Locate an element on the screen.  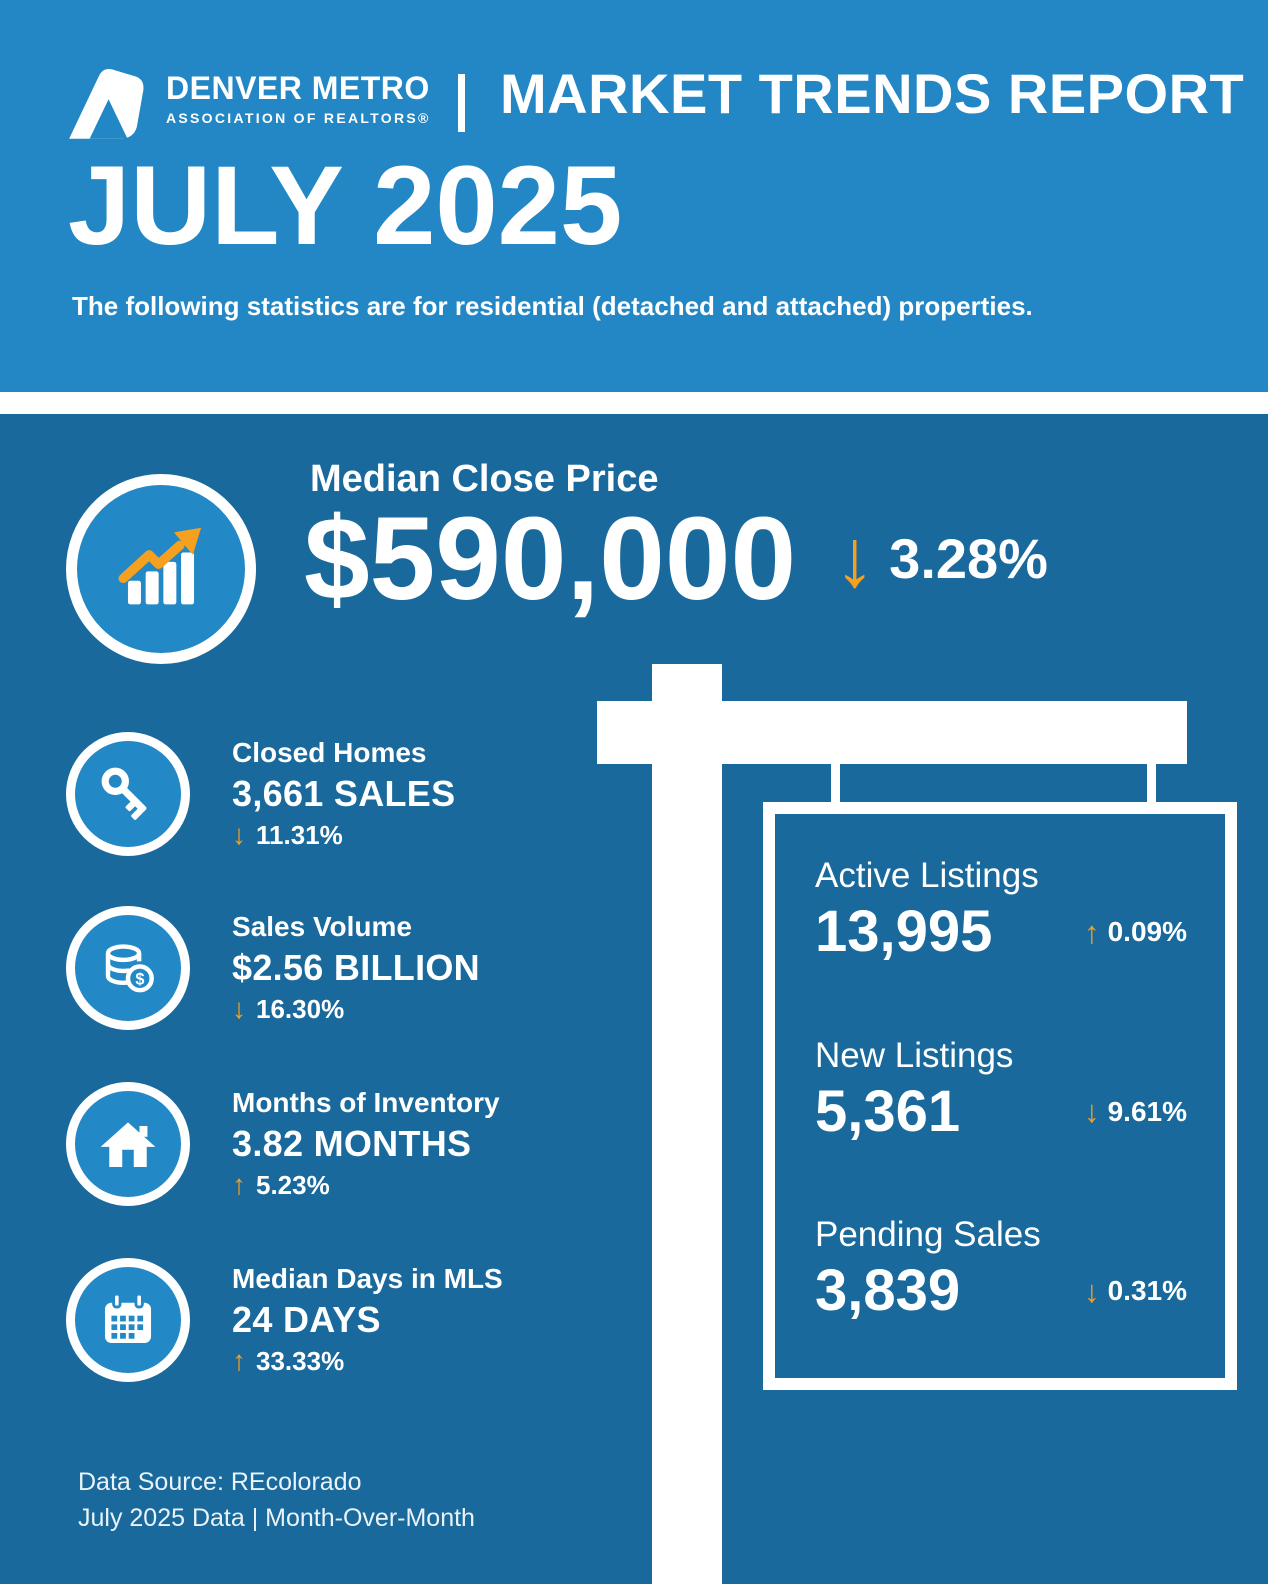
sign-group-new-listings: New Listings 5,361 ↓ 9.61% is located at coordinates (1001, 1089).